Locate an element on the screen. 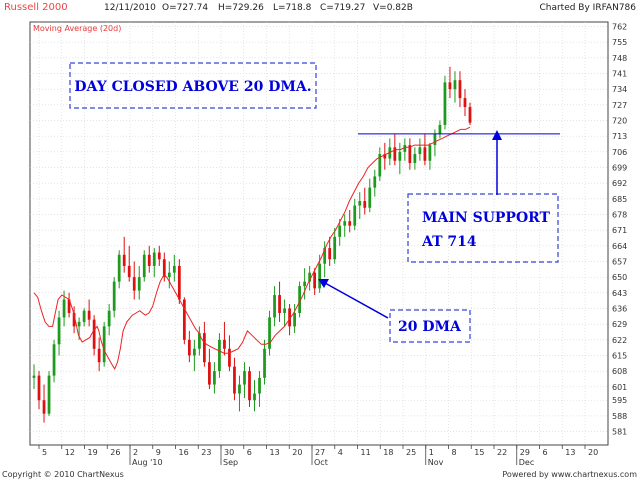 The image size is (640, 480). chart-low: L=718.8 is located at coordinates (292, 8).